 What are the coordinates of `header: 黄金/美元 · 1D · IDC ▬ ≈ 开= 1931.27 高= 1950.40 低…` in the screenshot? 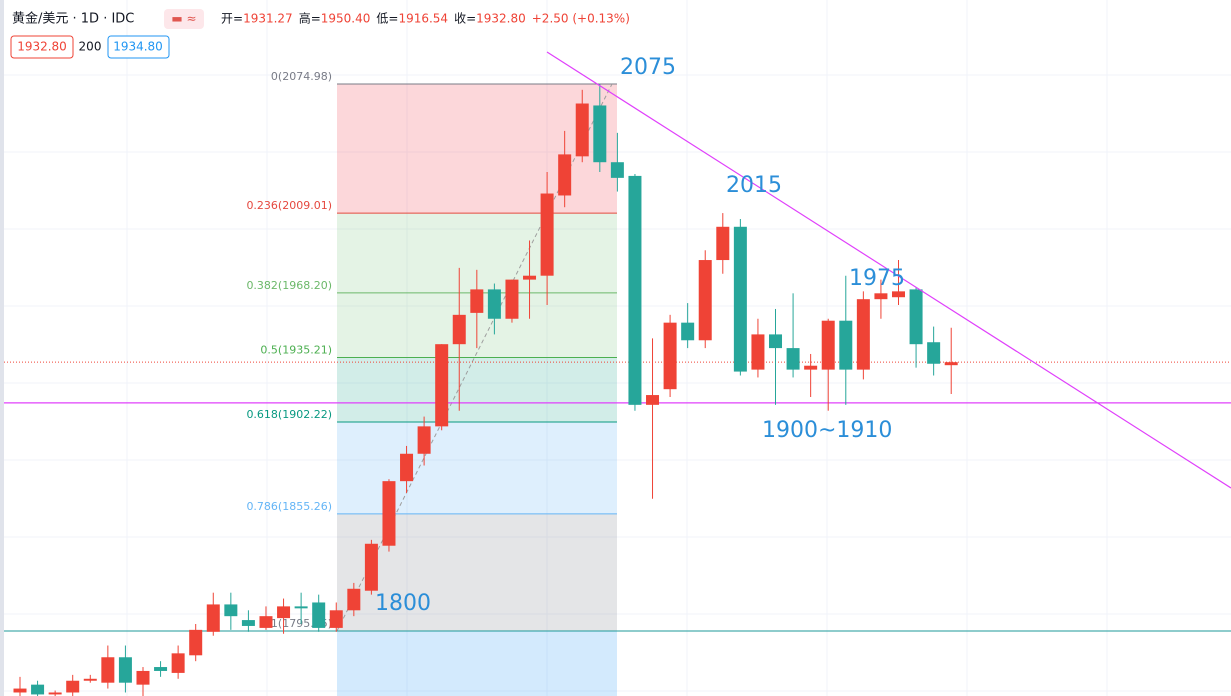 It's located at (320, 34).